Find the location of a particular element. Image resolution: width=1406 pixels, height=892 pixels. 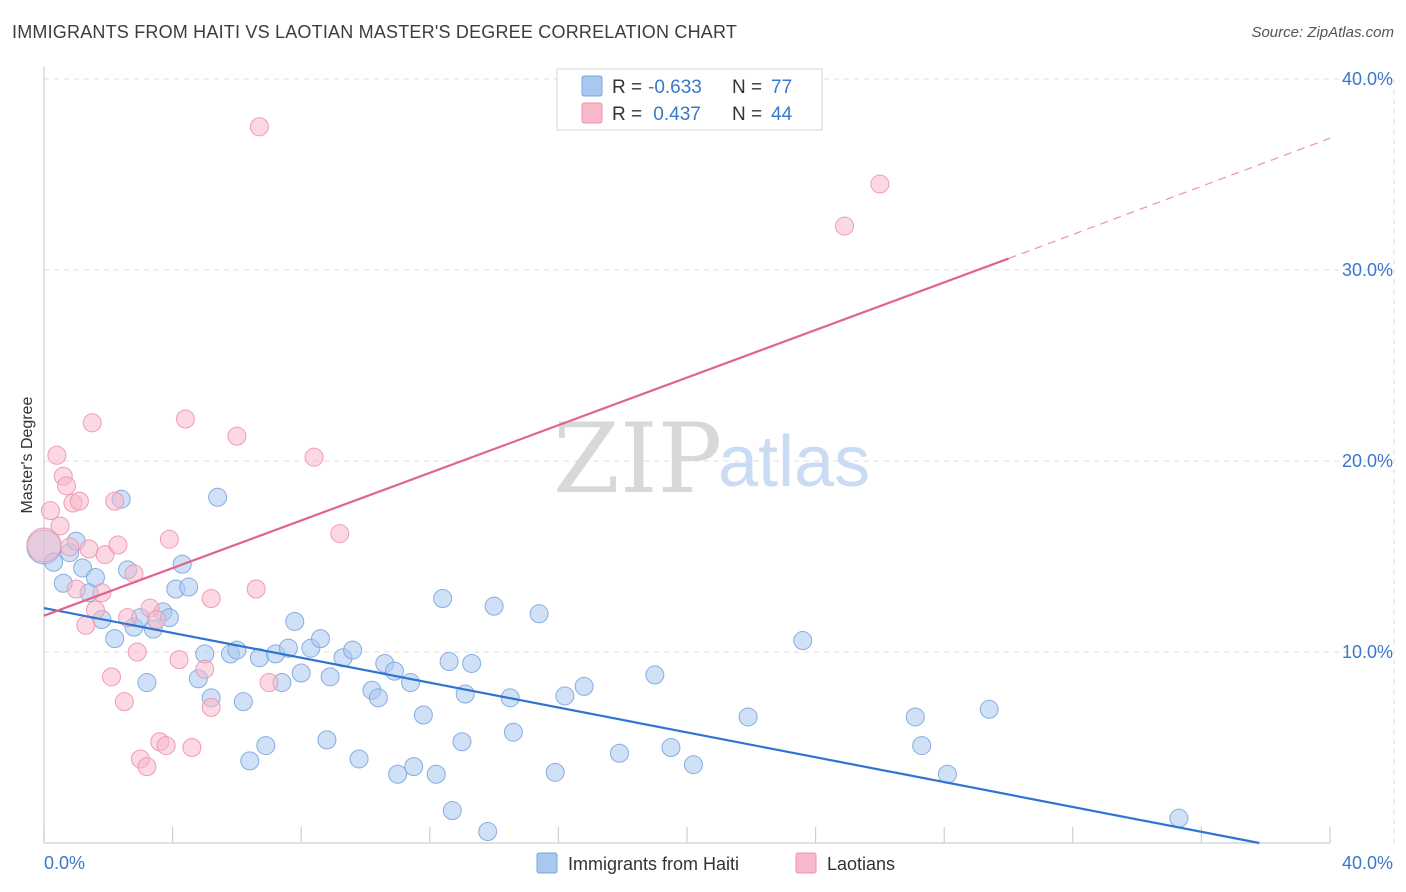

y-tick-label-3: 40.0% is located at coordinates (1367, 79).